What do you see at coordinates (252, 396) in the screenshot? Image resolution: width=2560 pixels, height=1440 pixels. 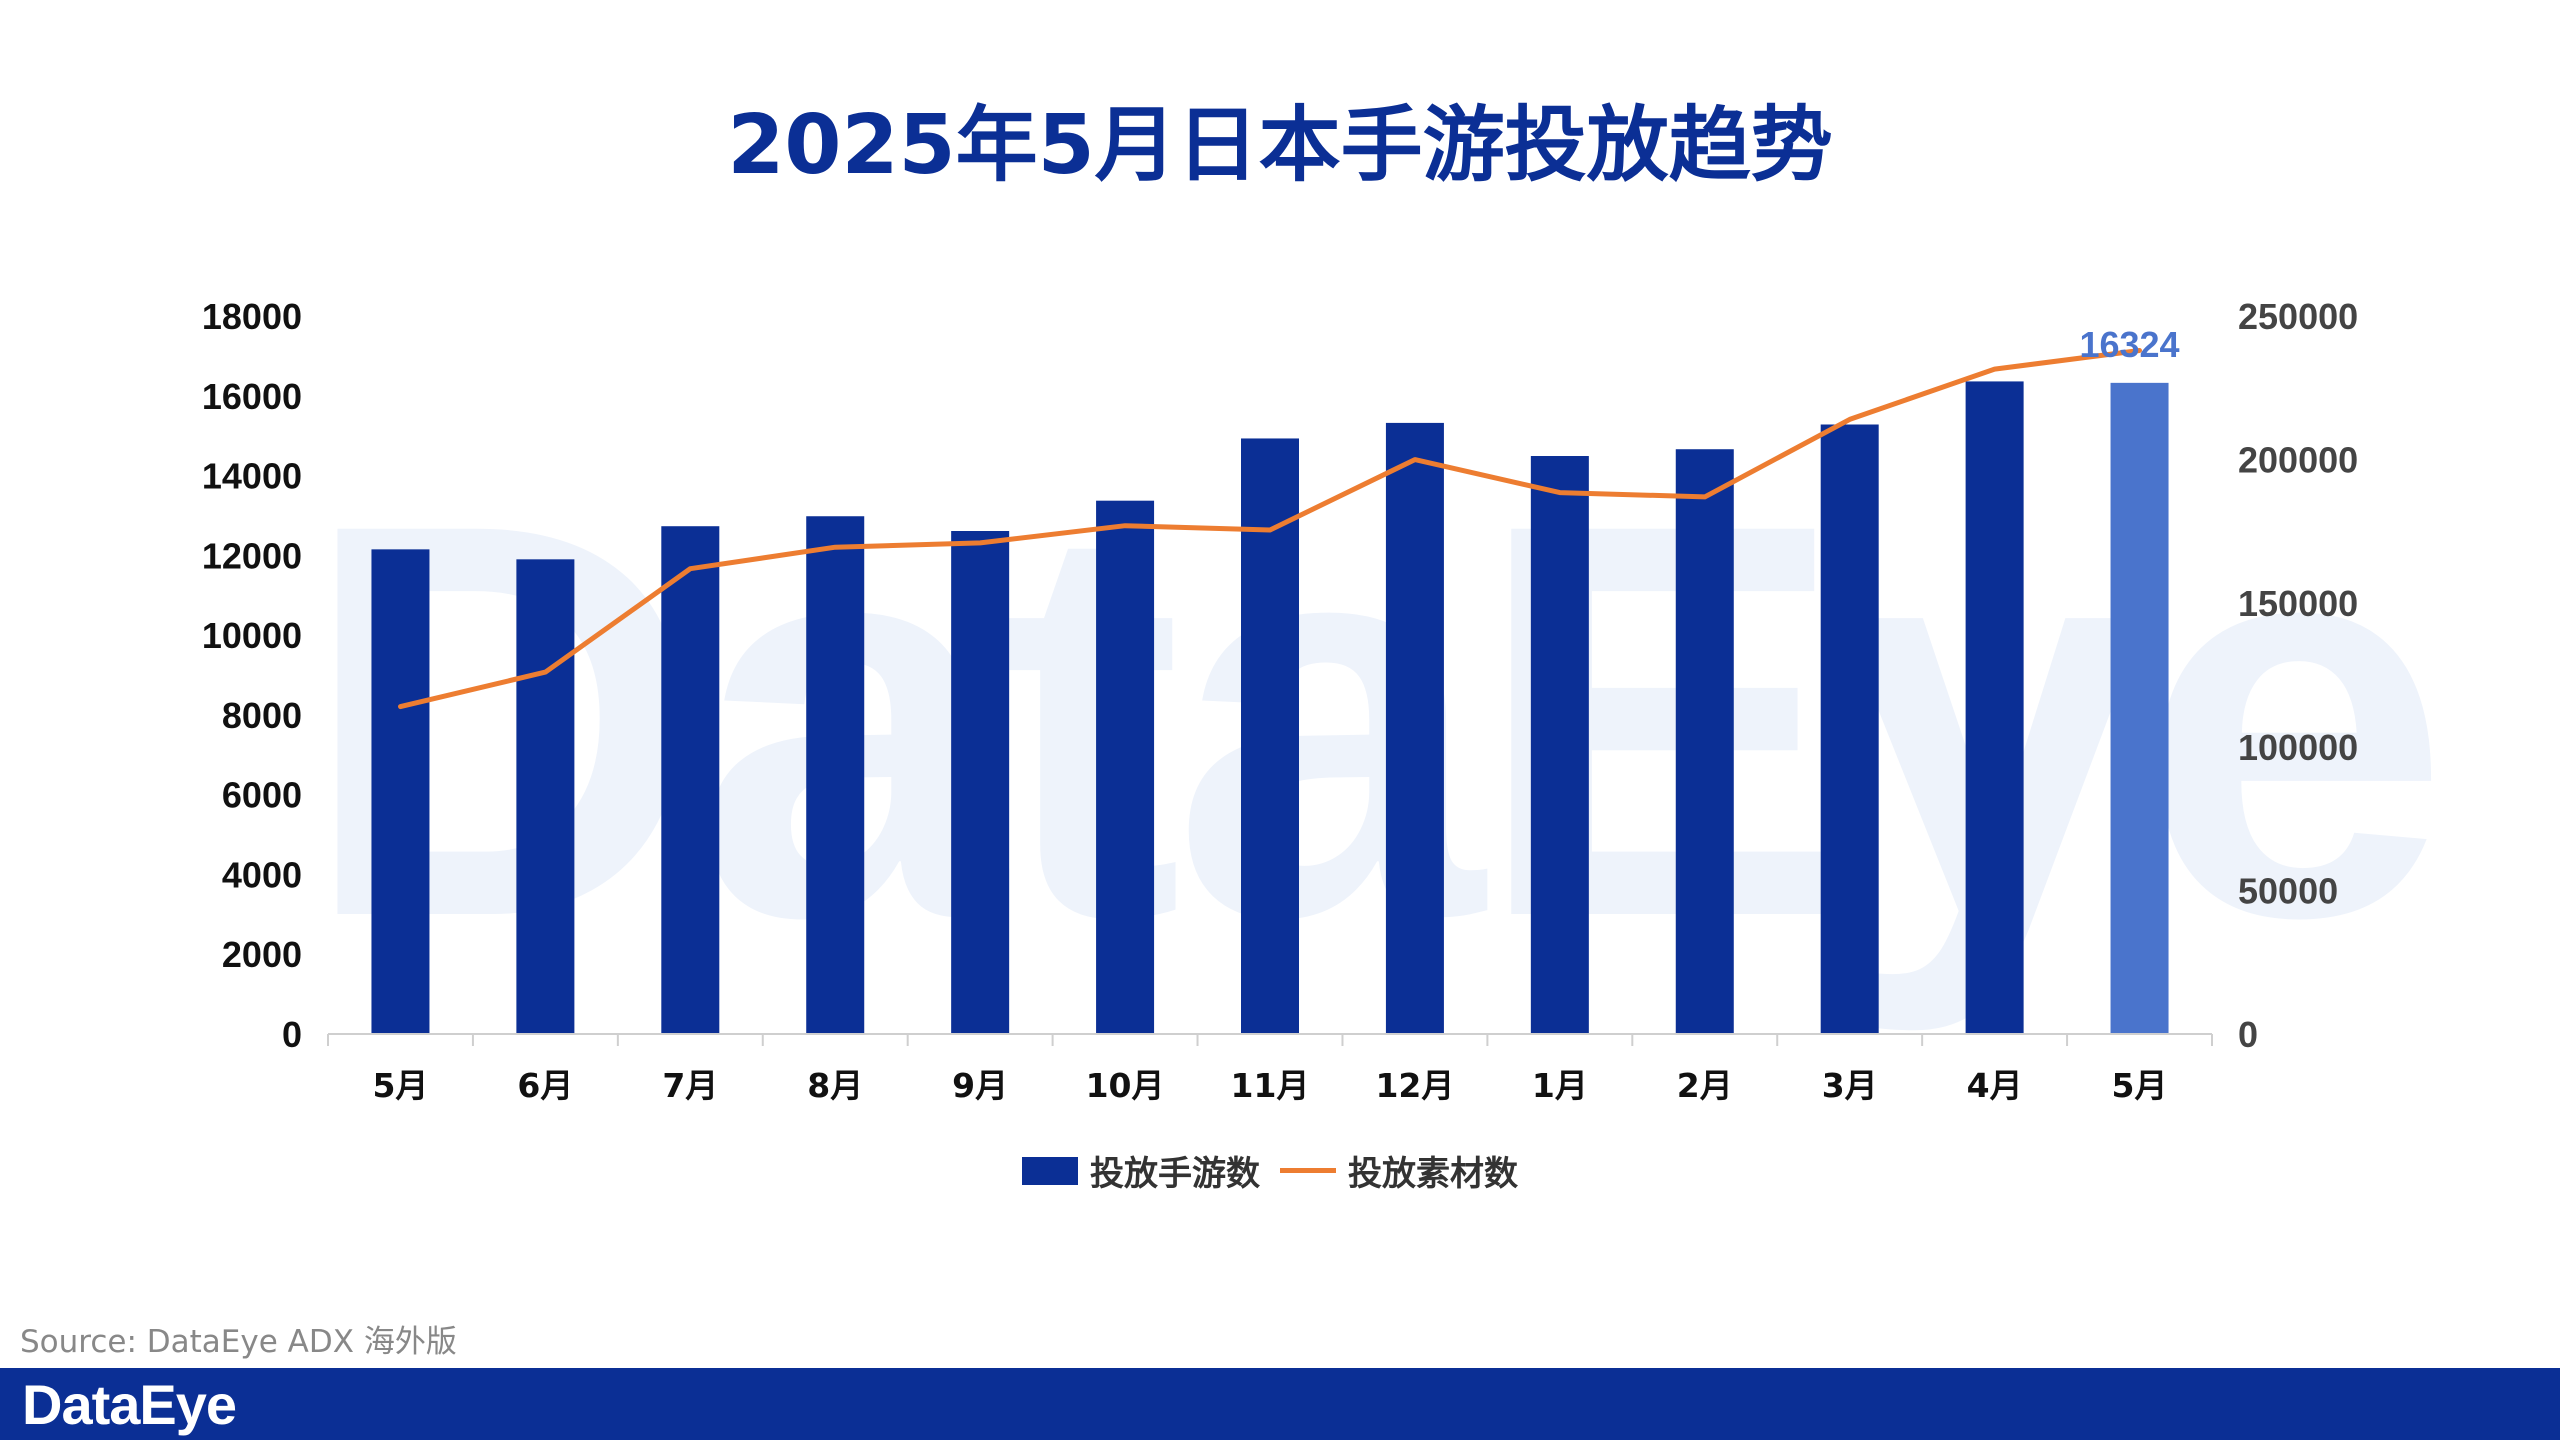 I see `left-axis-tick-label: 16000` at bounding box center [252, 396].